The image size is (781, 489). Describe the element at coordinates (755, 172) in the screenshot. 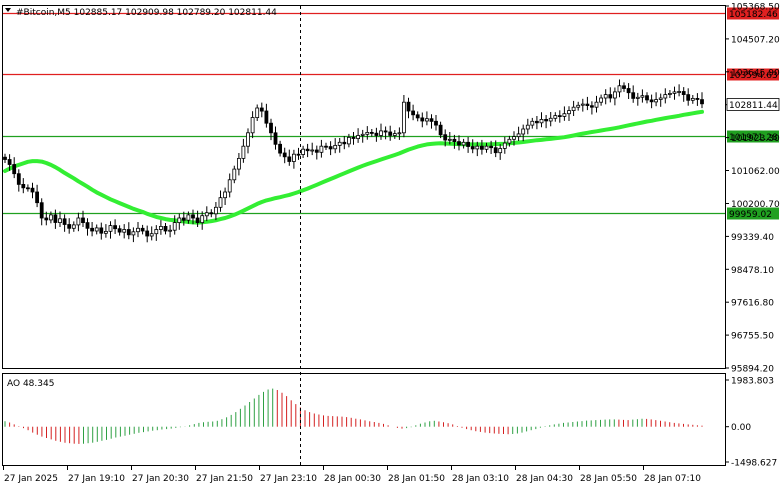

I see `price-tick-label: 101062.00` at that location.